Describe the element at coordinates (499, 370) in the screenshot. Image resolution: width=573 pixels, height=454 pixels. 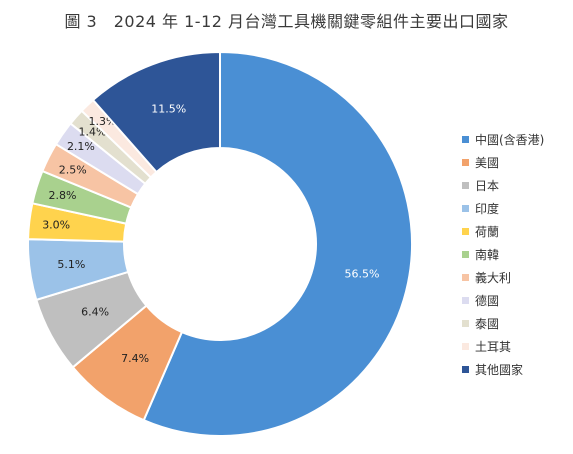
I see `legend-label: 其他國家` at that location.